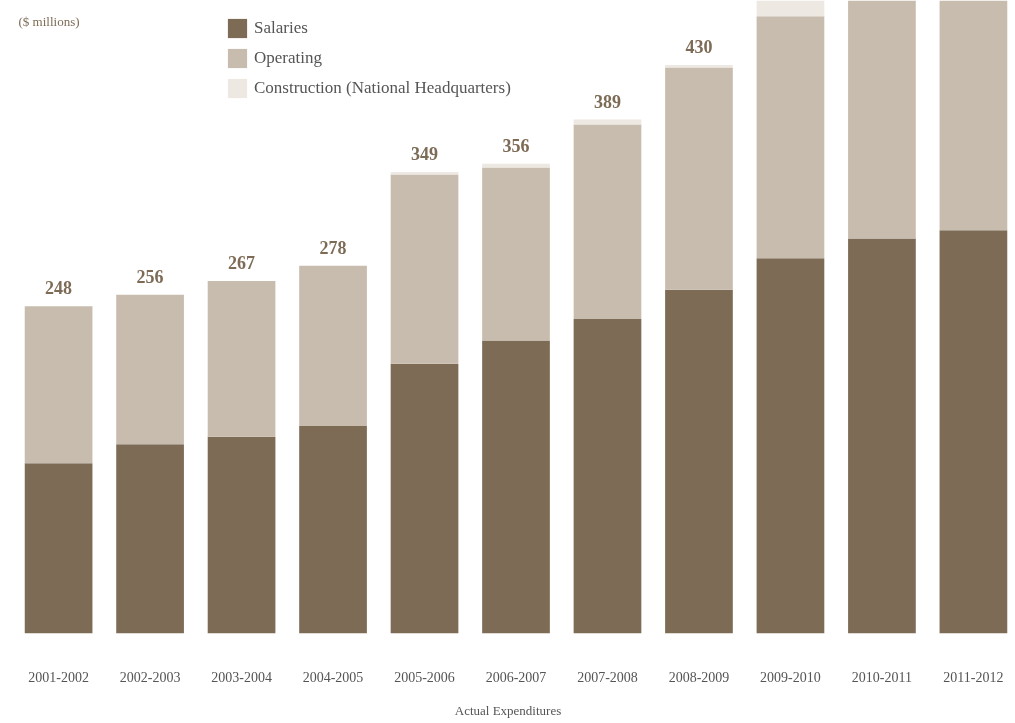 This screenshot has height=723, width=1015. Describe the element at coordinates (241, 677) in the screenshot. I see `x-tick-label: 2003-2004` at that location.